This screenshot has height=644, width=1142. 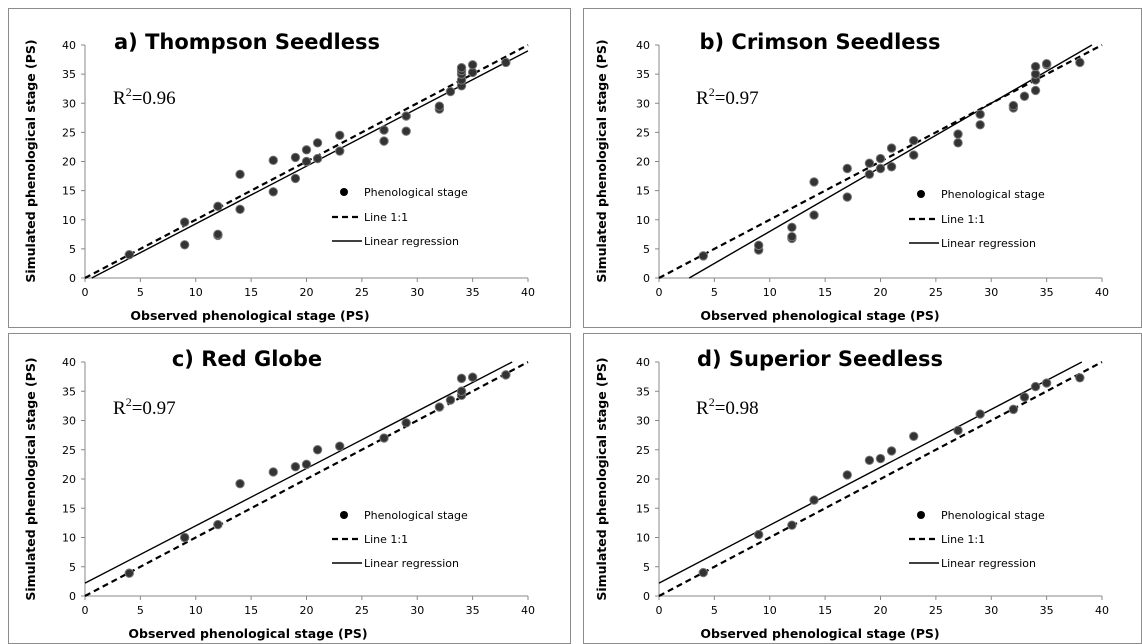 What do you see at coordinates (69, 391) in the screenshot?
I see `y-tick-label: 35` at bounding box center [69, 391].